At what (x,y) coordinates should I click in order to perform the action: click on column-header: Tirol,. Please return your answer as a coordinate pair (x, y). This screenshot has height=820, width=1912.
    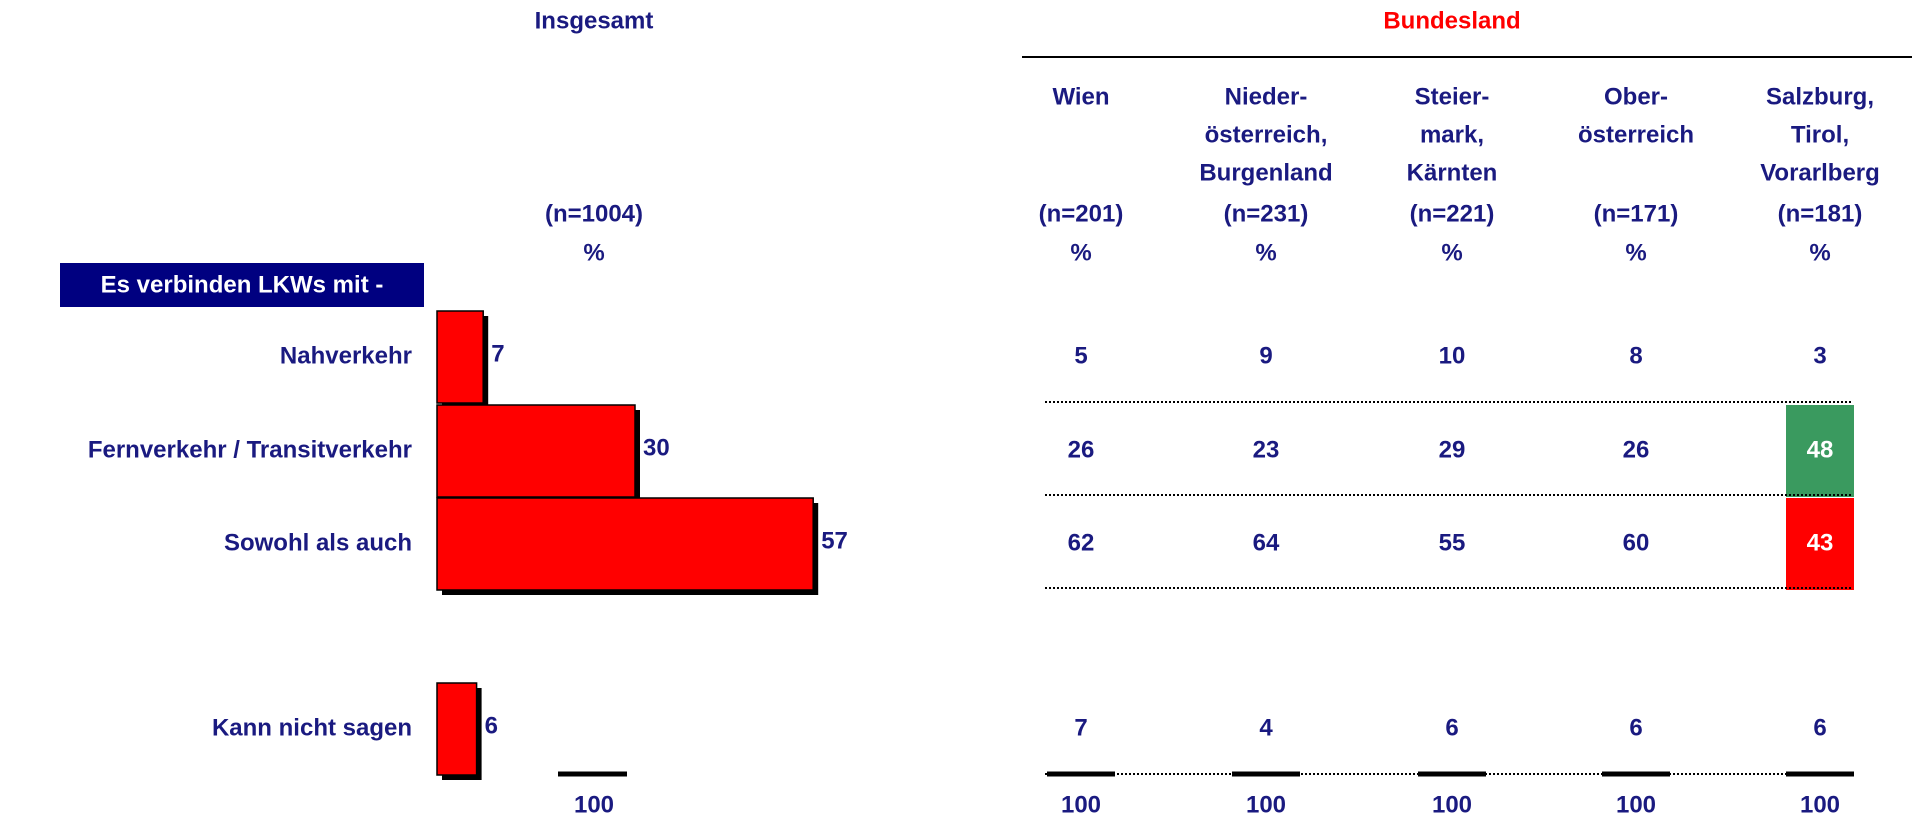
    Looking at the image, I should click on (1820, 134).